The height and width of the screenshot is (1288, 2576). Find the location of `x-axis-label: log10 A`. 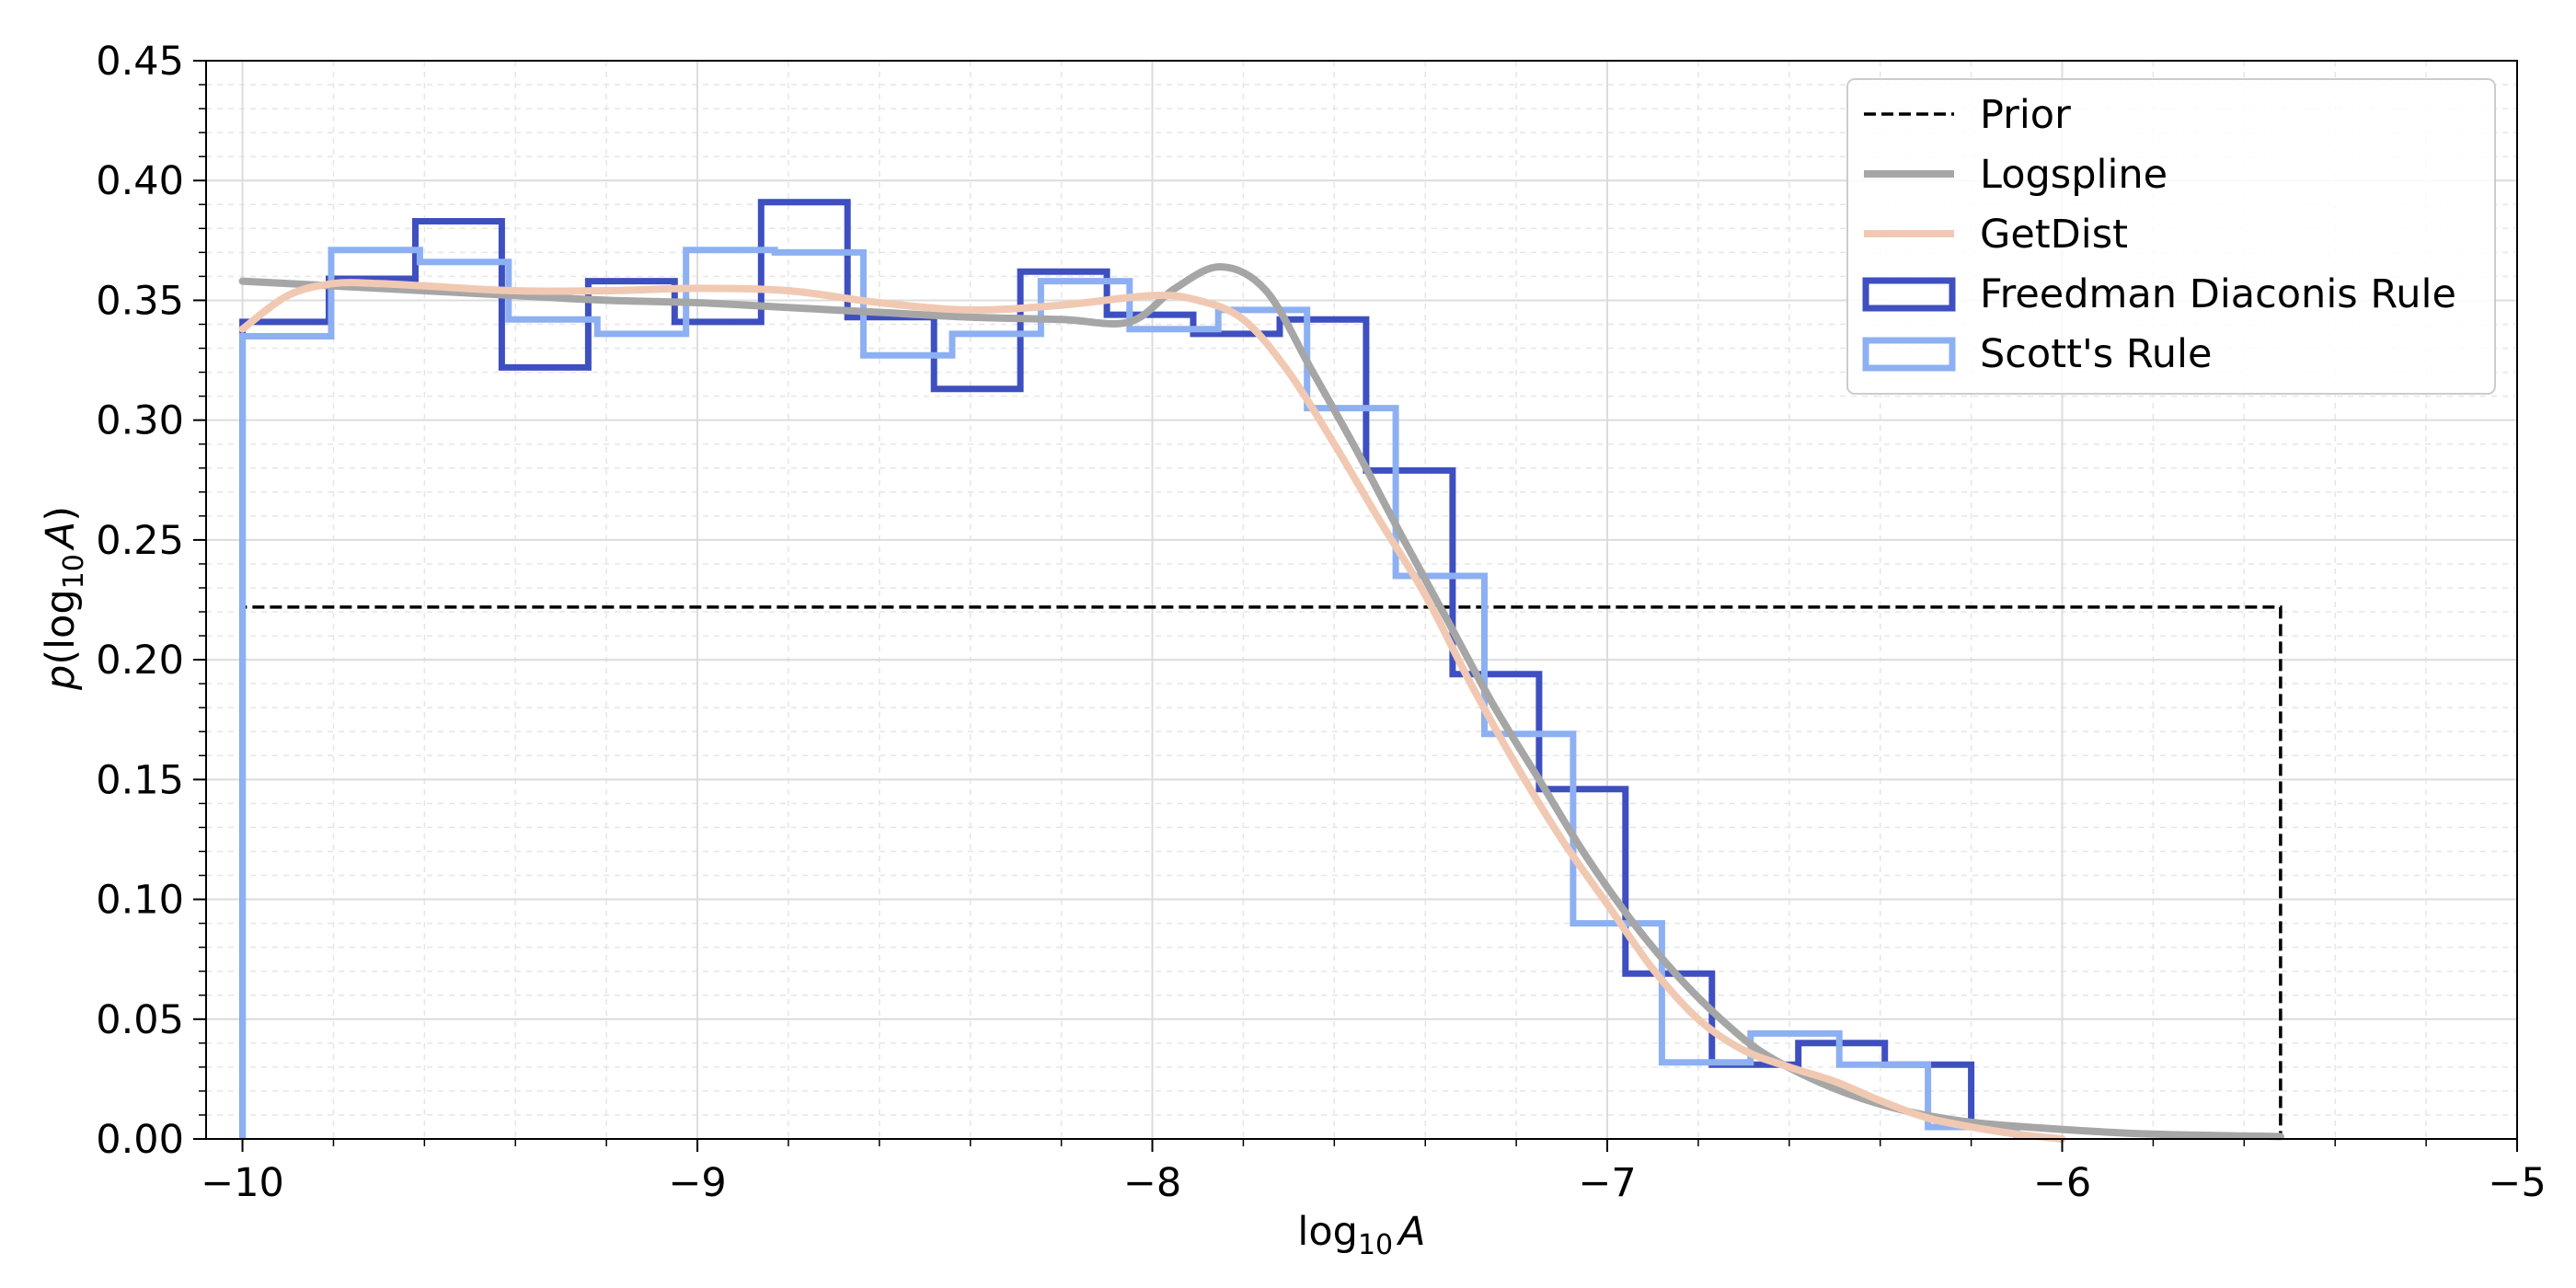

x-axis-label: log10 A is located at coordinates (1361, 1235).